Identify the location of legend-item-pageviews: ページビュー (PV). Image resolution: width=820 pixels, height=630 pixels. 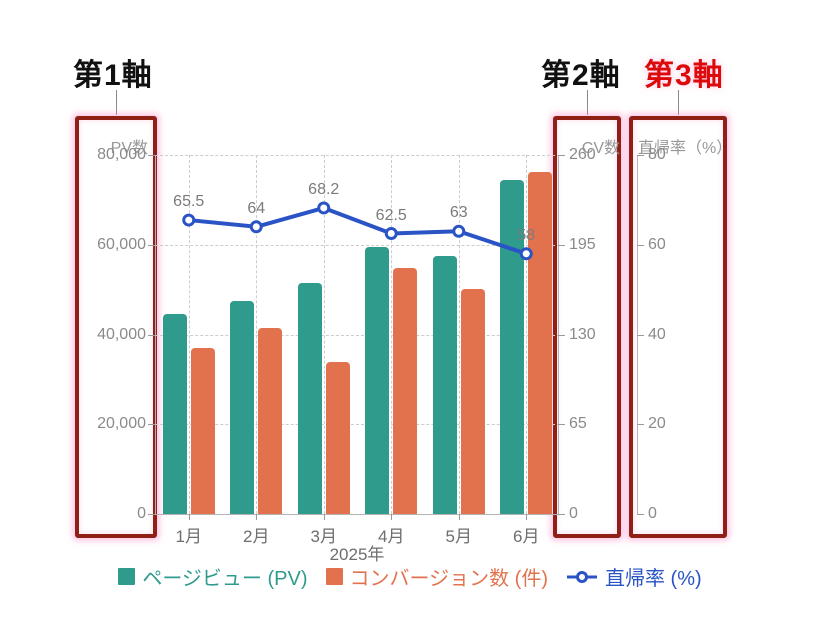
(213, 576).